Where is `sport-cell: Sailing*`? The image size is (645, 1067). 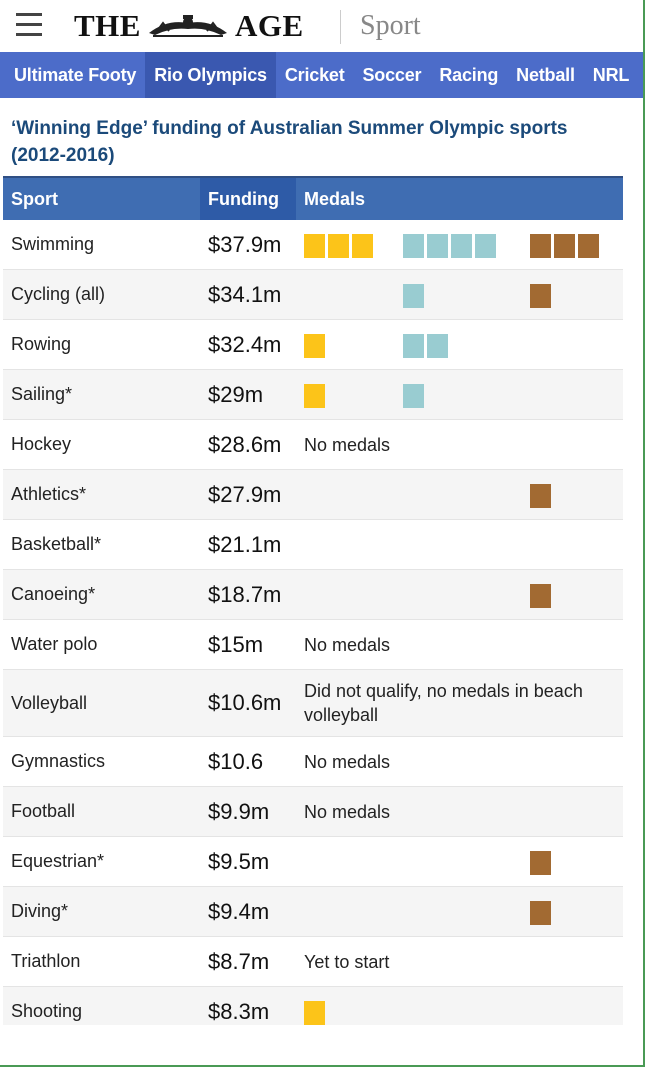
sport-cell: Sailing* is located at coordinates (101, 394).